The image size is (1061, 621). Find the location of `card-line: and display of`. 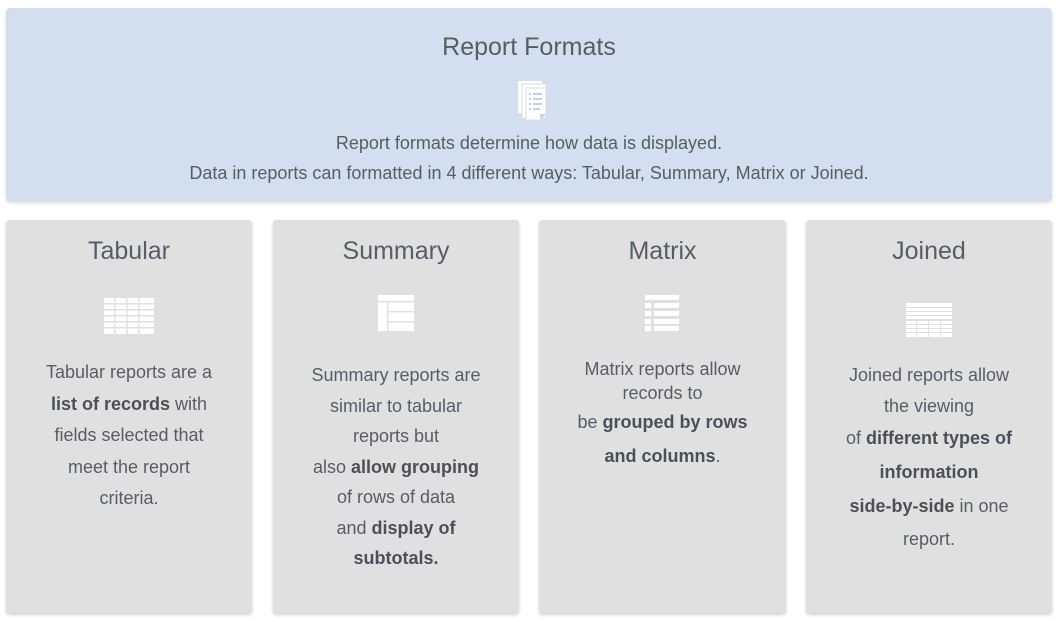

card-line: and display of is located at coordinates (396, 527).